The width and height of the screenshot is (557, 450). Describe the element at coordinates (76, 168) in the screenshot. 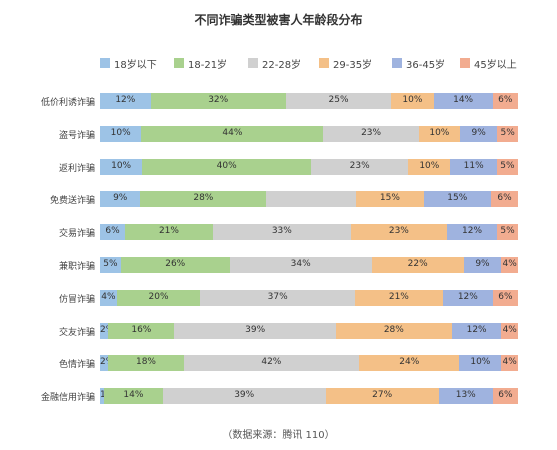

I see `category-label: 返利诈骗` at that location.